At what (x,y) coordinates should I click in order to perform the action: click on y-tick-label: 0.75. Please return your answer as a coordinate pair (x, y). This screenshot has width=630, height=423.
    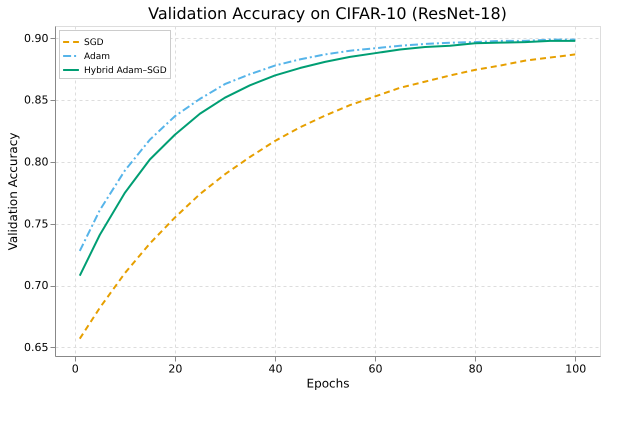
    Looking at the image, I should click on (36, 223).